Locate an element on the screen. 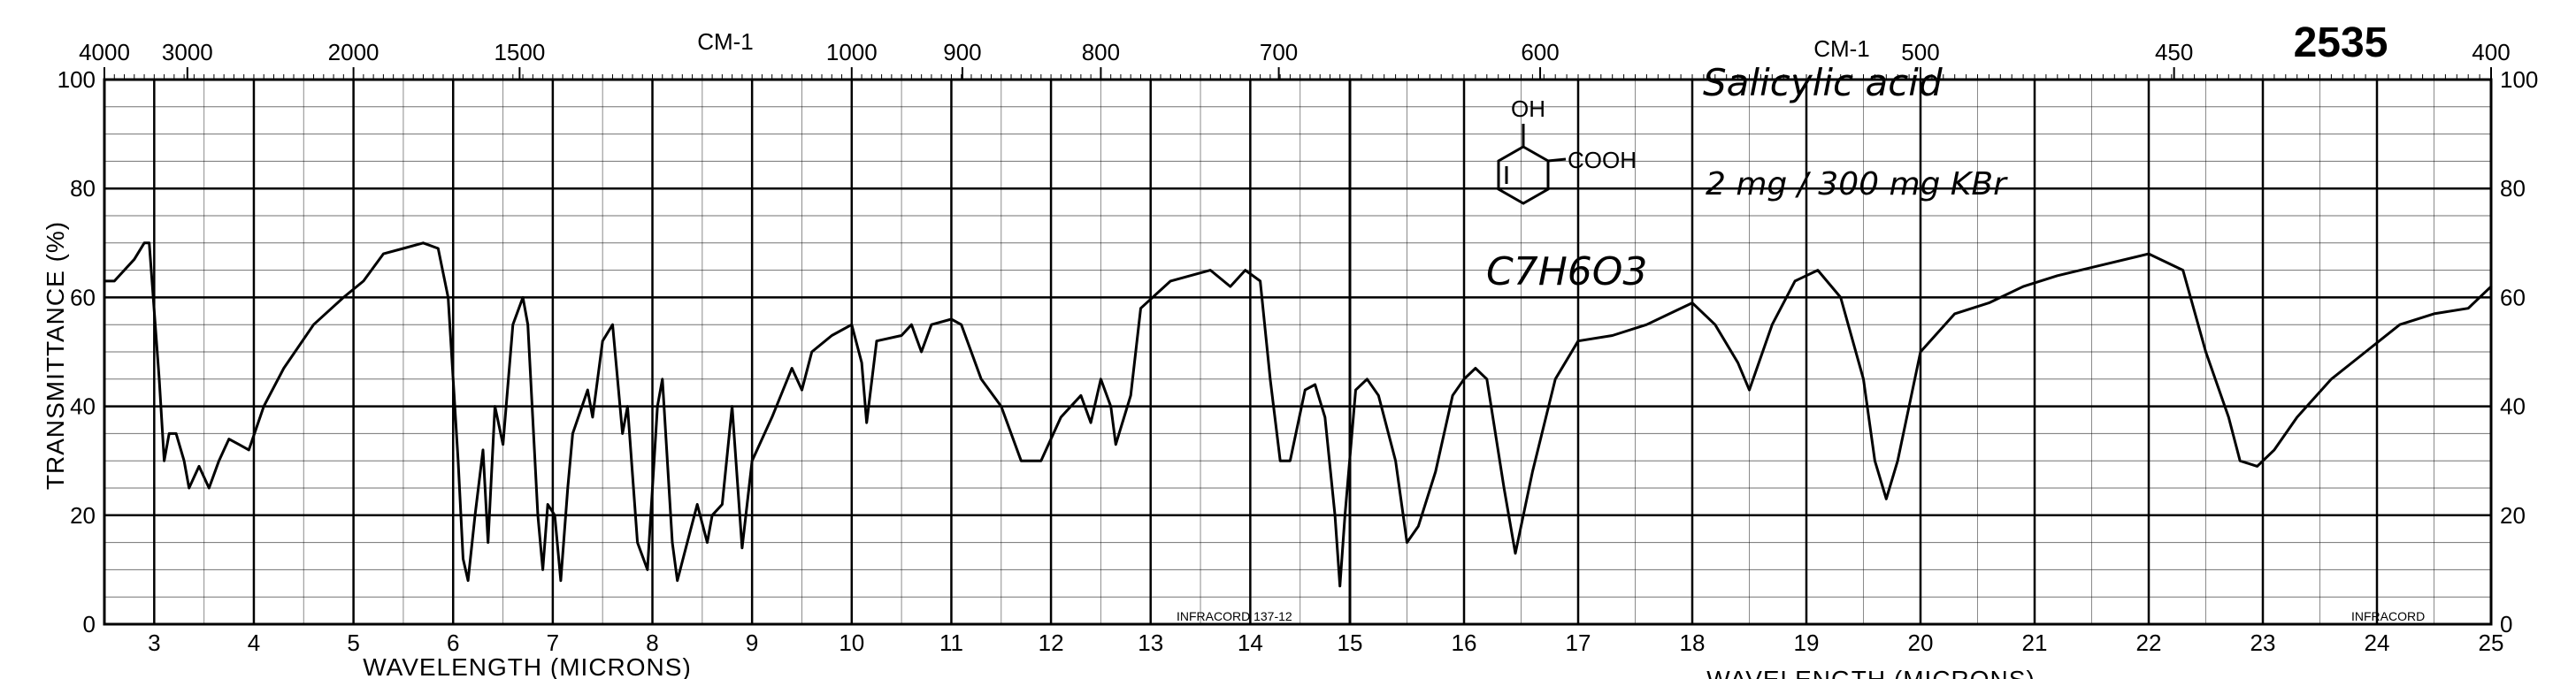  top-tick-label: 1000 is located at coordinates (852, 52).